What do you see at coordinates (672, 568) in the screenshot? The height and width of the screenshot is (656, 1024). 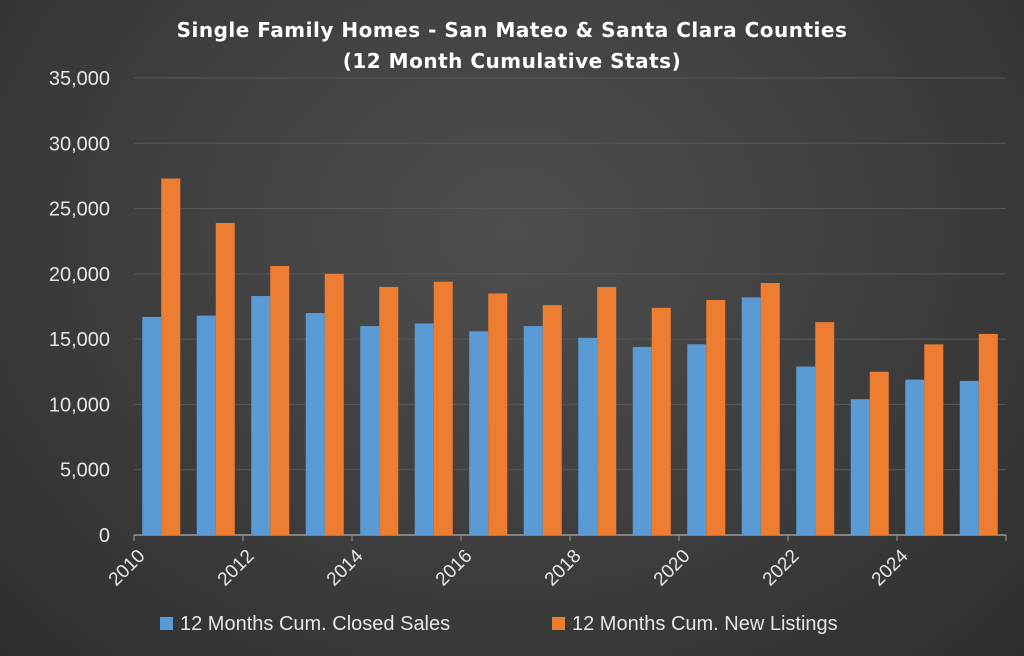 I see `x-tick-label: 2020` at bounding box center [672, 568].